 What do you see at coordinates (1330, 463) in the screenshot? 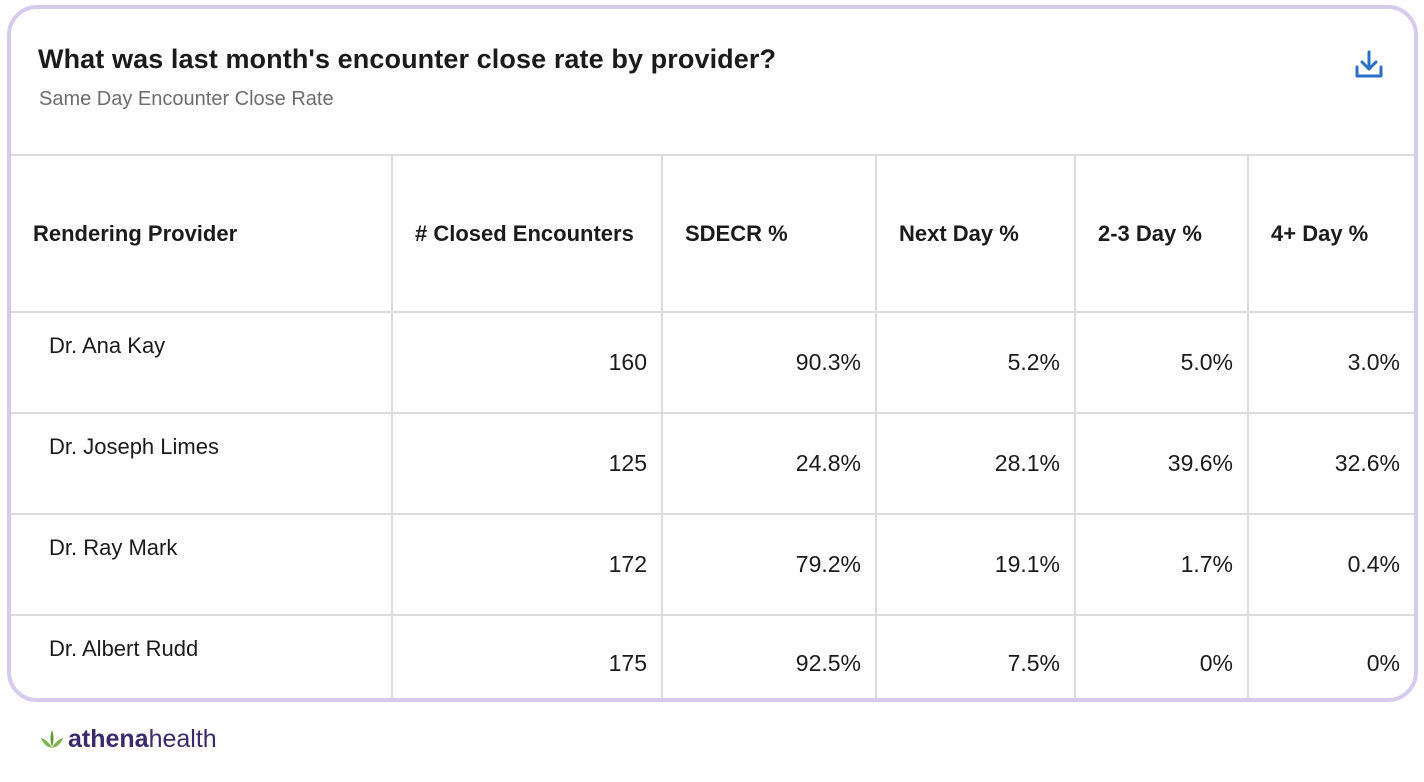
I see `four-plus-day-cell: 32.6%` at bounding box center [1330, 463].